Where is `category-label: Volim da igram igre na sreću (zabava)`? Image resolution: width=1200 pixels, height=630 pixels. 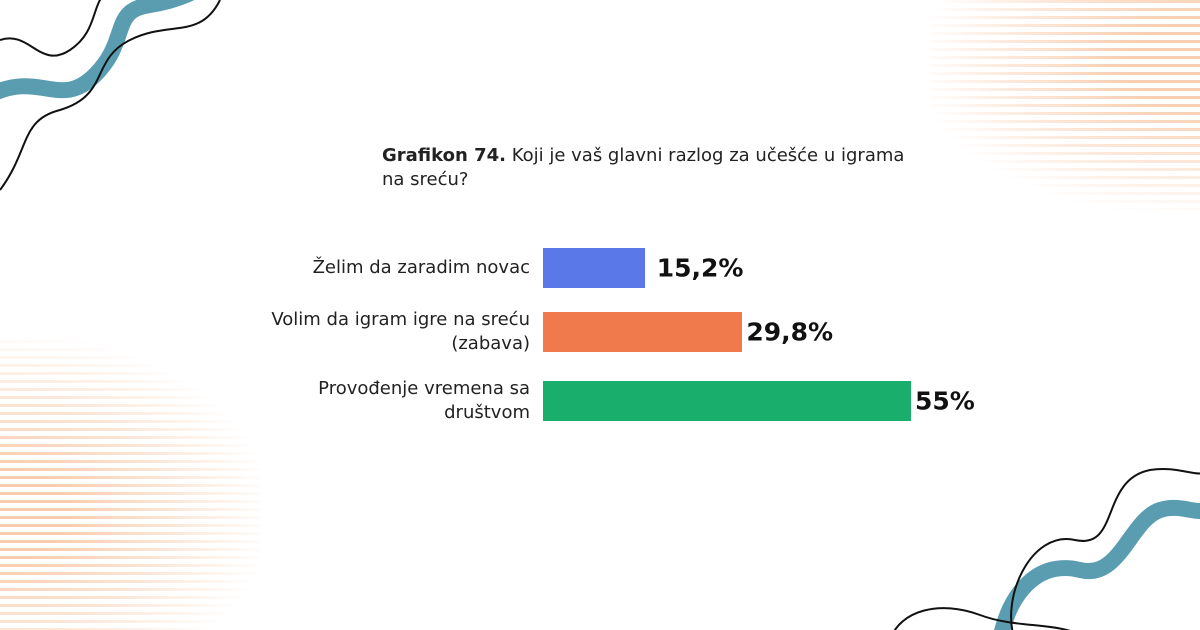 category-label: Volim da igram igre na sreću (zabava) is located at coordinates (400, 331).